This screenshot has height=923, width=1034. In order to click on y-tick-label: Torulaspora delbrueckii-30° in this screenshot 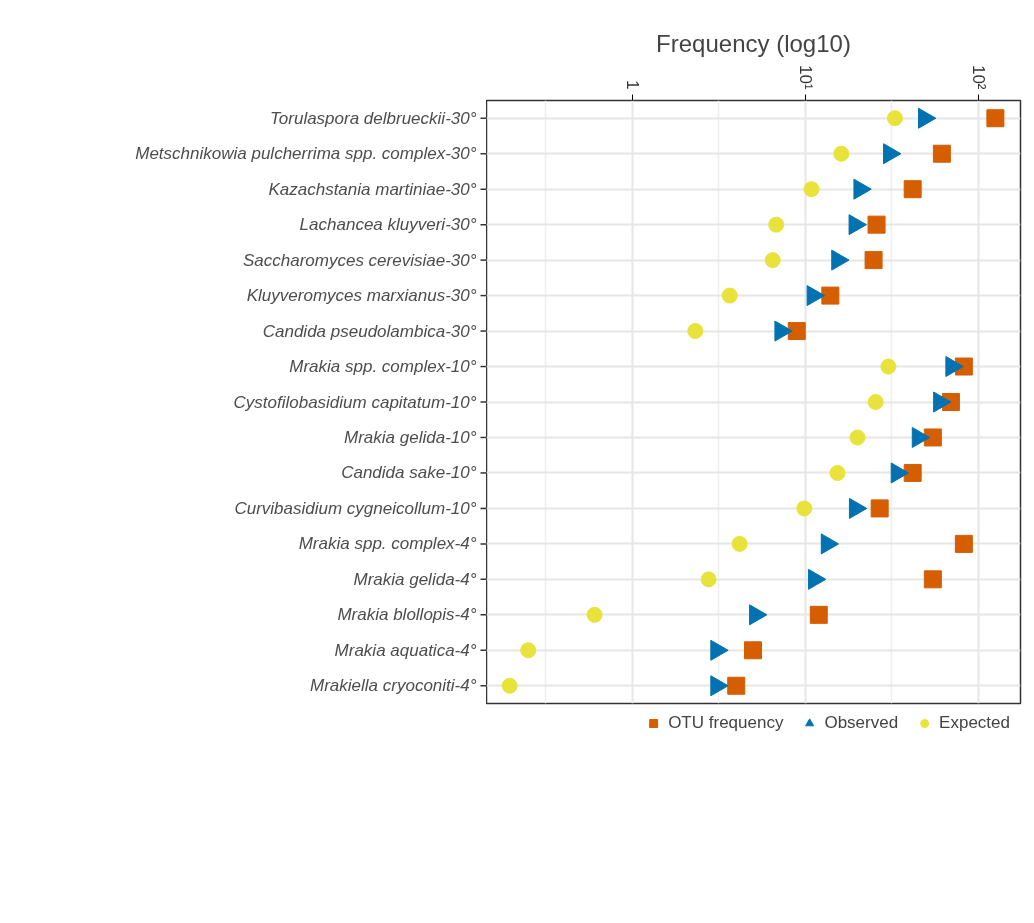, I will do `click(373, 118)`.